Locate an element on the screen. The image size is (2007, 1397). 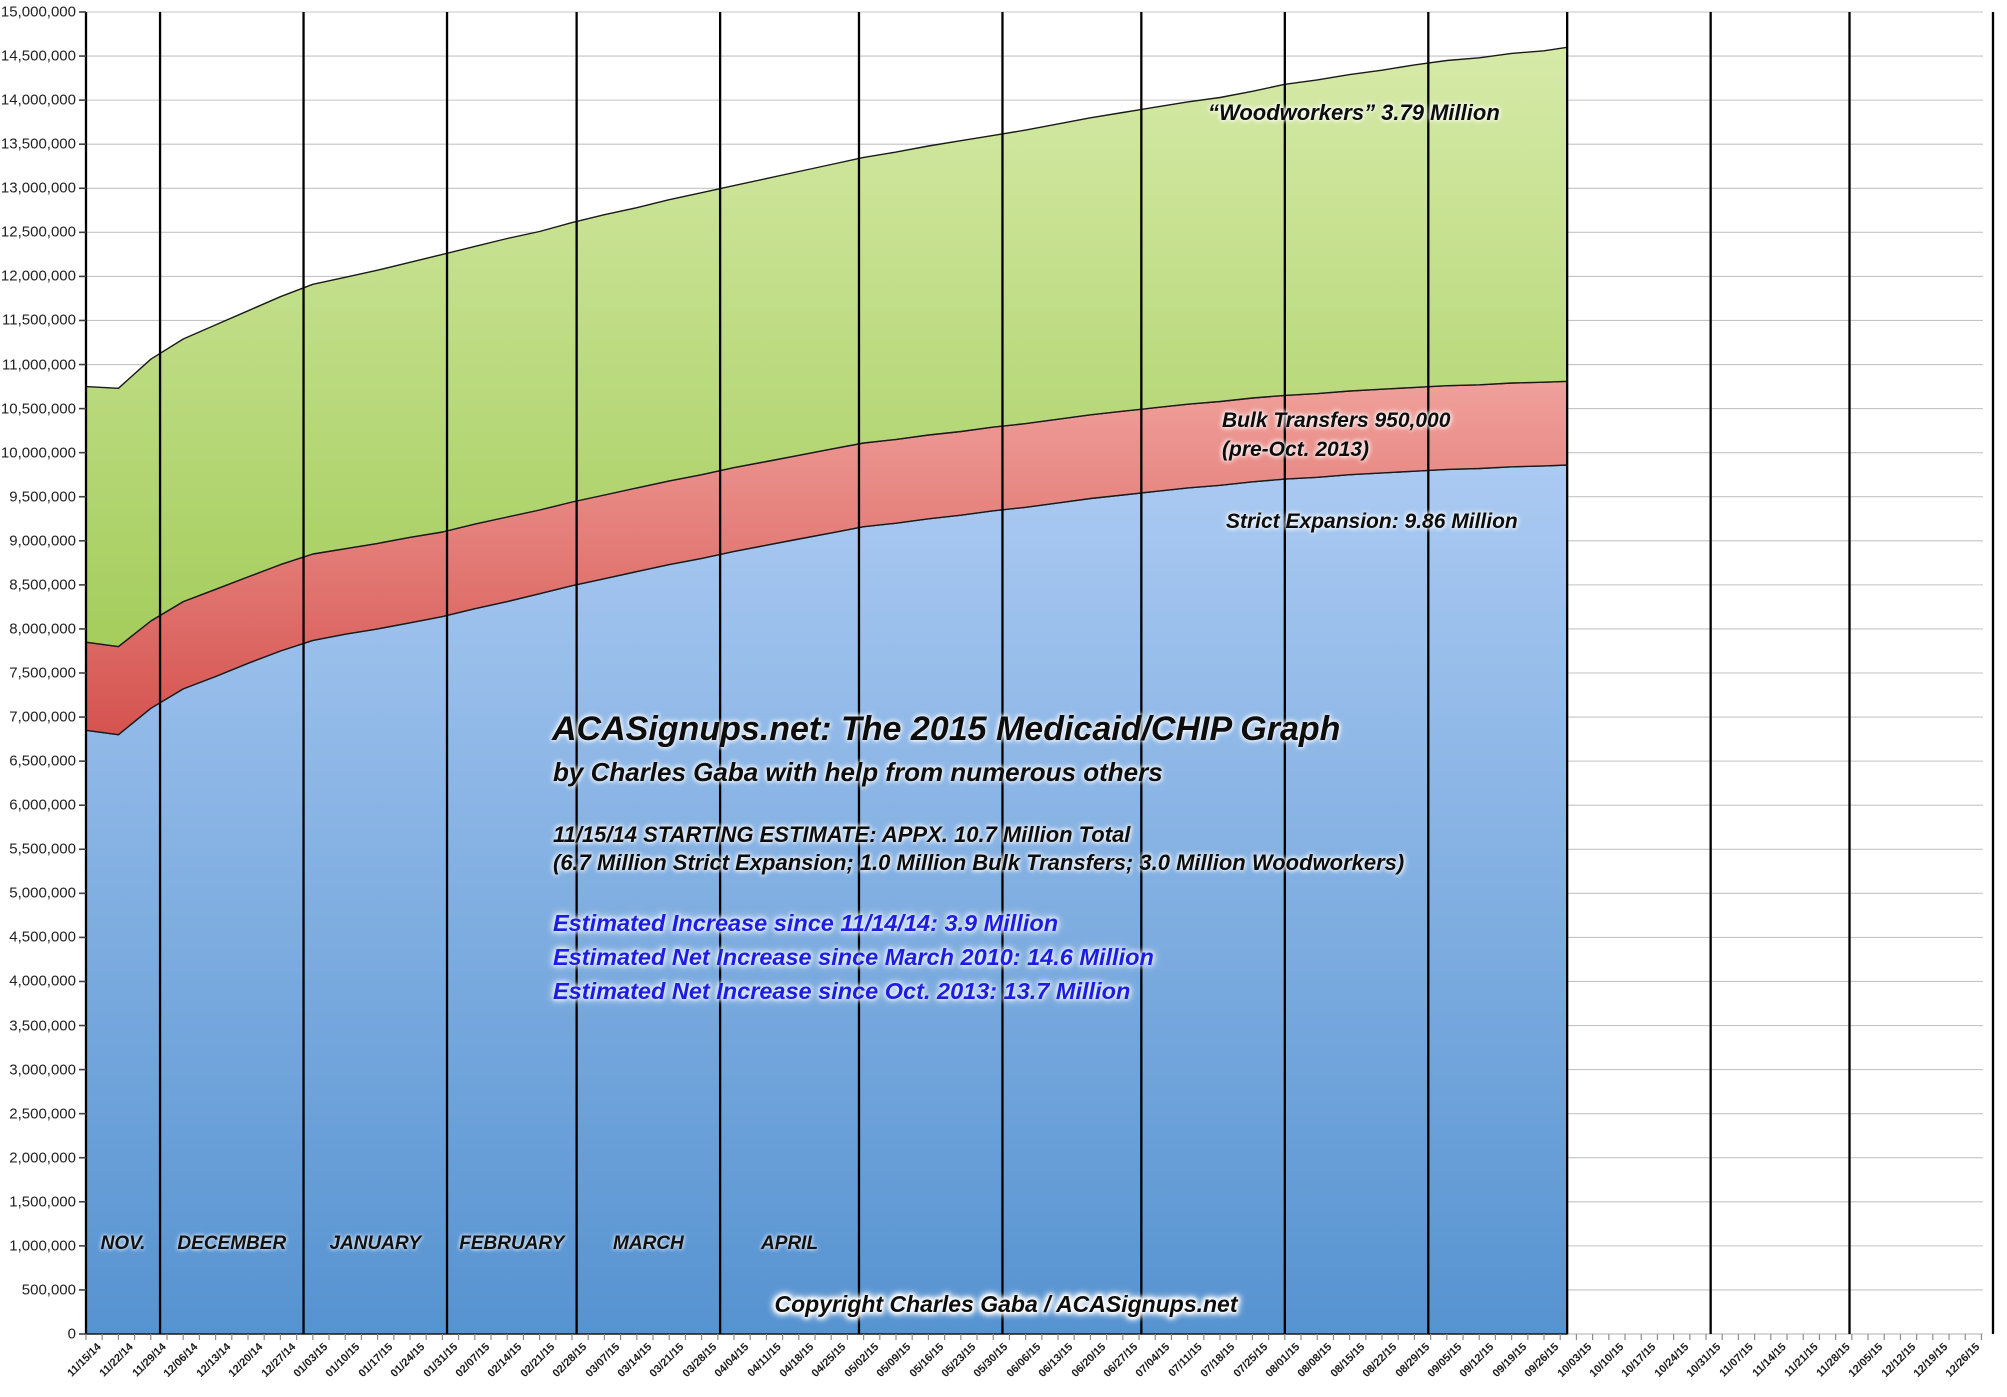
y-axis-label: 10,000,000 is located at coordinates (38, 453).